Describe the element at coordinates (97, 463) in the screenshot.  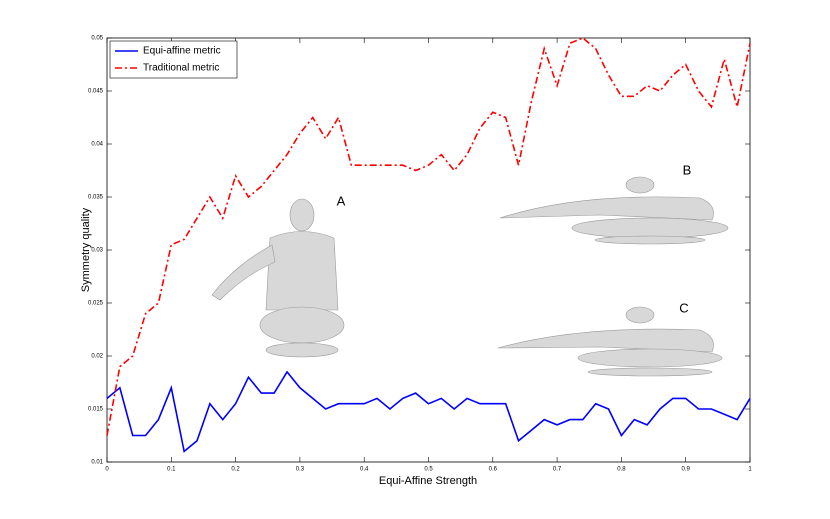
I see `y-tick-label: 0.01` at that location.